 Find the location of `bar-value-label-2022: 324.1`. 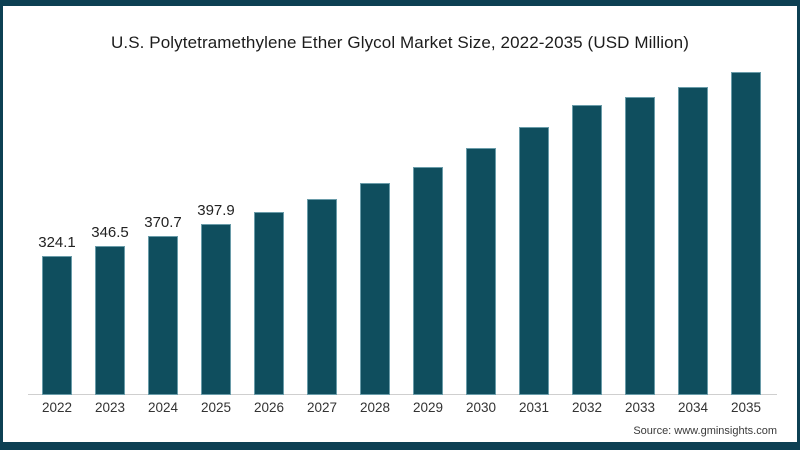

bar-value-label-2022: 324.1 is located at coordinates (57, 242).